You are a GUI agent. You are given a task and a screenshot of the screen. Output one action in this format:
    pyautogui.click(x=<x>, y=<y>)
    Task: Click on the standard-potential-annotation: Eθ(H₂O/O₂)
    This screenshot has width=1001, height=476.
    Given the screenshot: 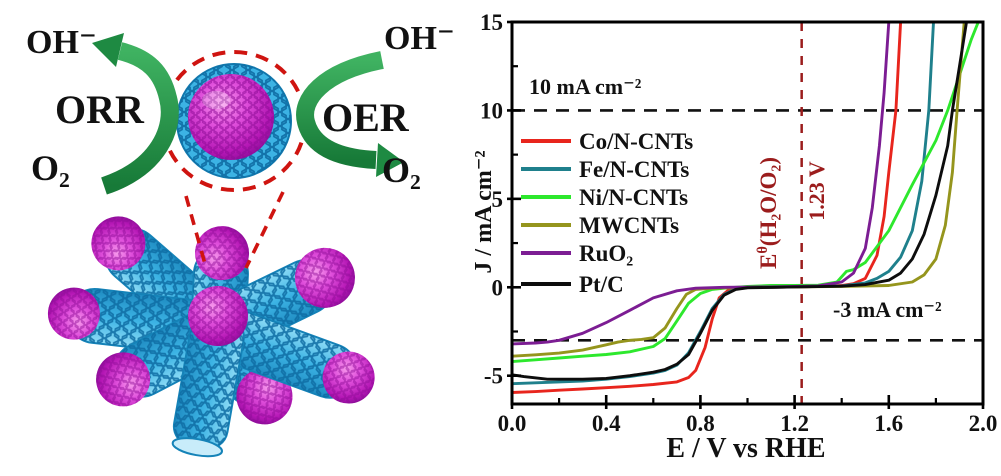 What is the action you would take?
    pyautogui.click(x=768, y=213)
    